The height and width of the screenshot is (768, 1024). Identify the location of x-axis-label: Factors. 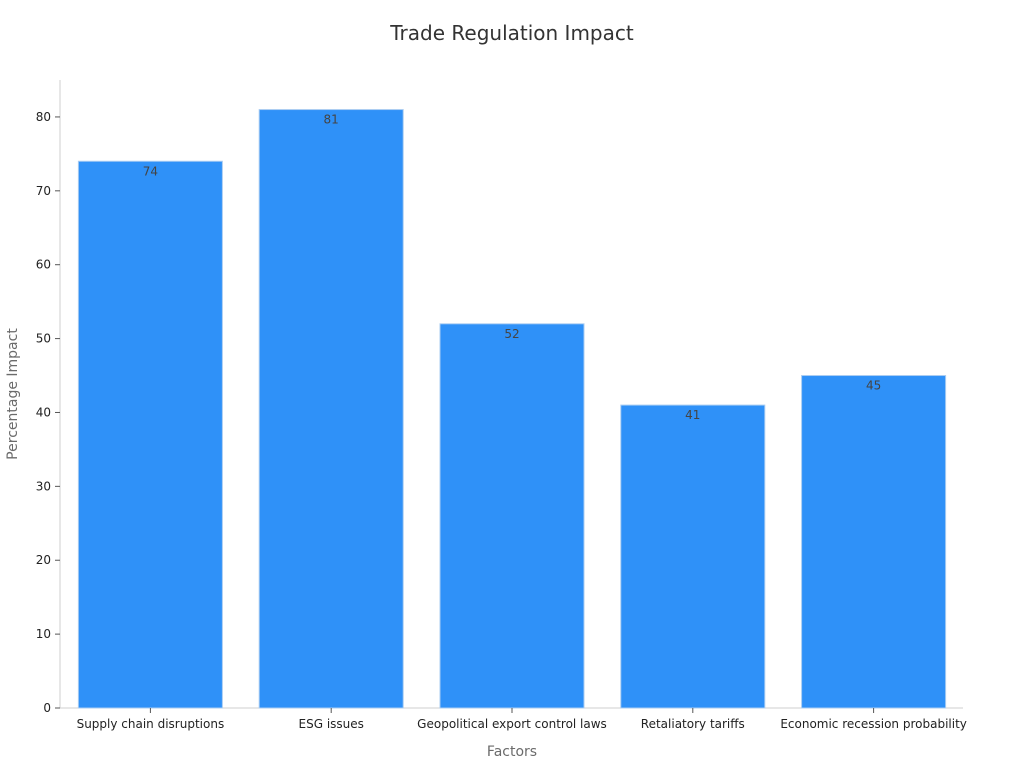
(512, 752).